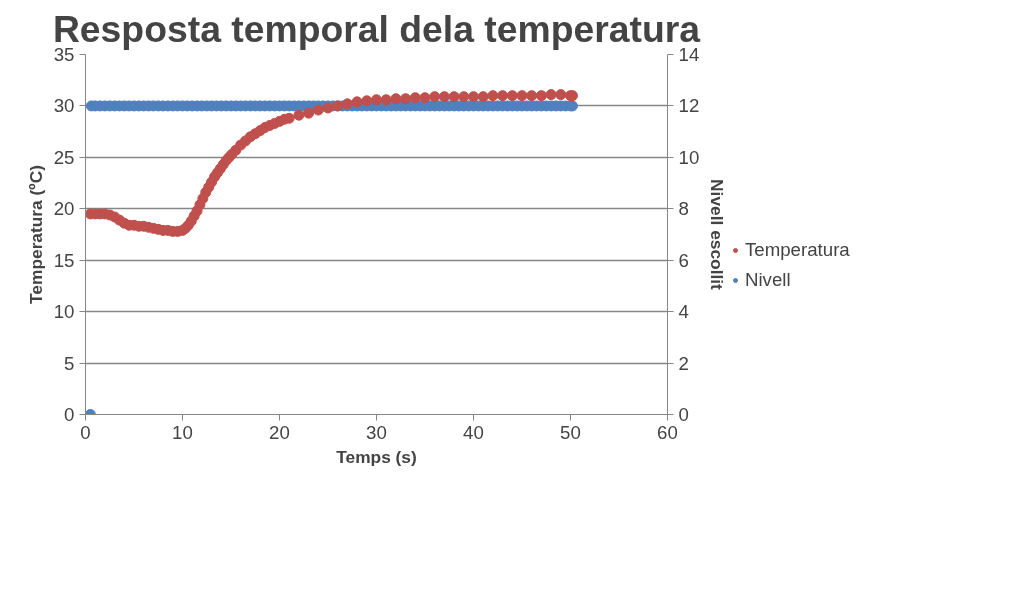 The image size is (1032, 598). Describe the element at coordinates (64, 157) in the screenshot. I see `y-tick-label: 25` at that location.